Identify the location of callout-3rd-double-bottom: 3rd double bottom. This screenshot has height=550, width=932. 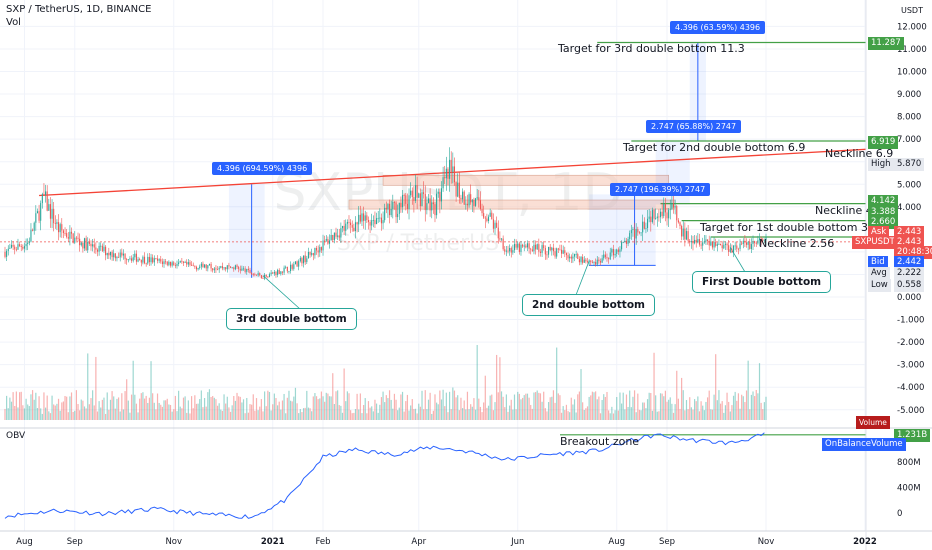
(291, 319).